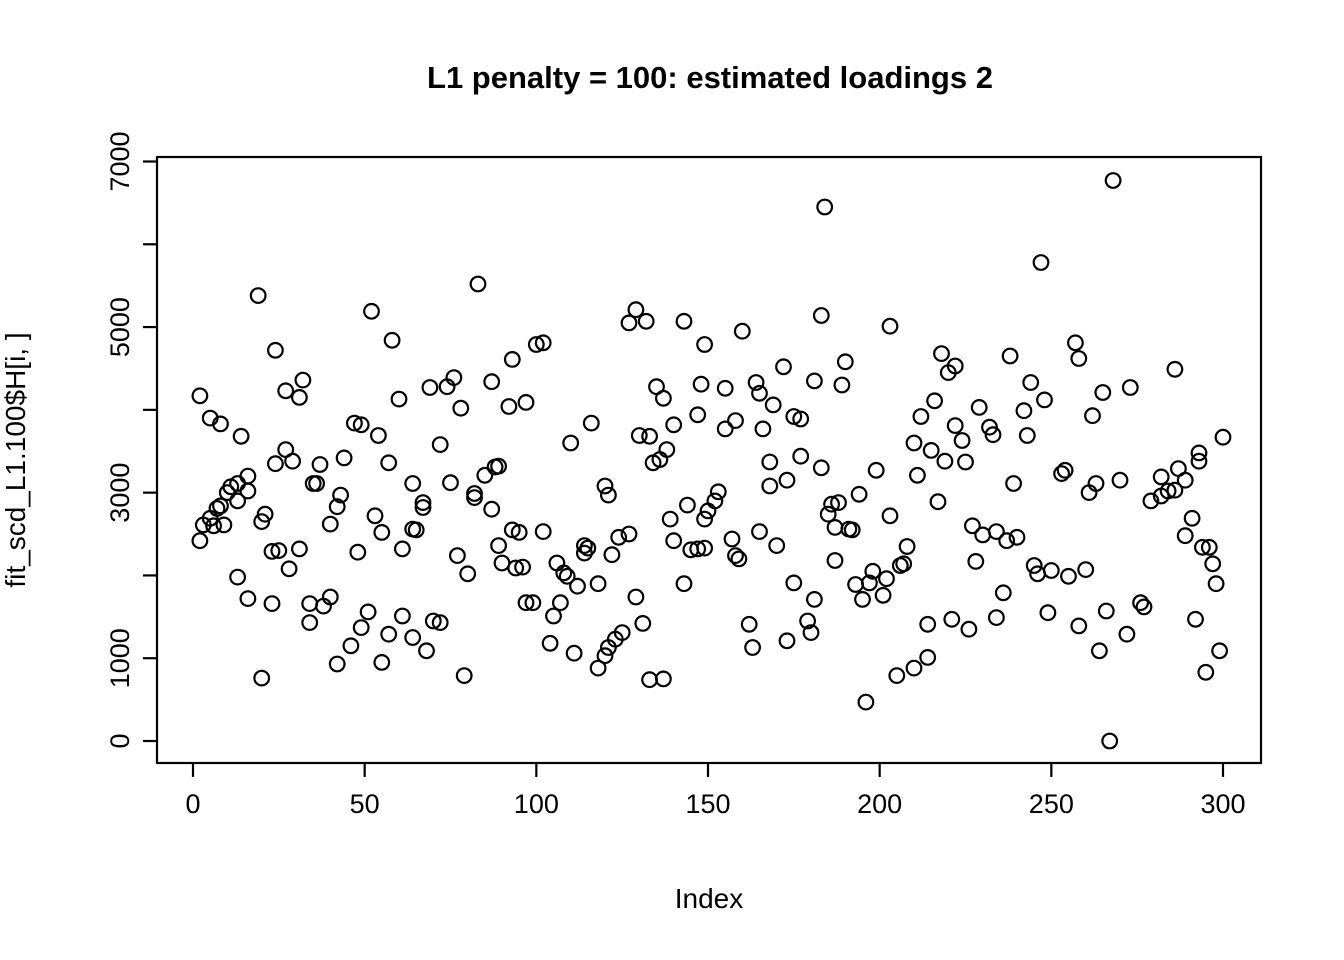 This screenshot has height=960, width=1344. I want to click on y-tick-label: 0, so click(120, 740).